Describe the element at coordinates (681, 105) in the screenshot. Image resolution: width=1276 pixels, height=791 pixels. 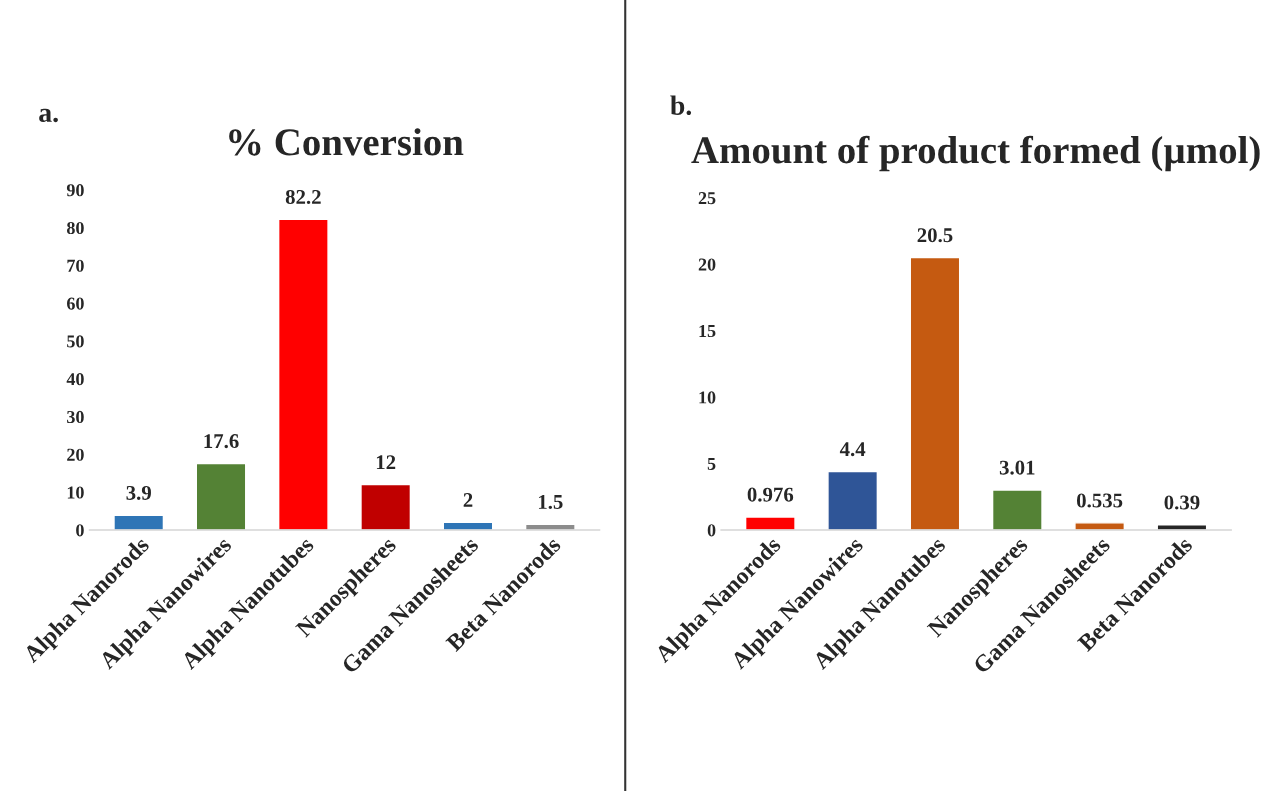
I see `text: b.` at that location.